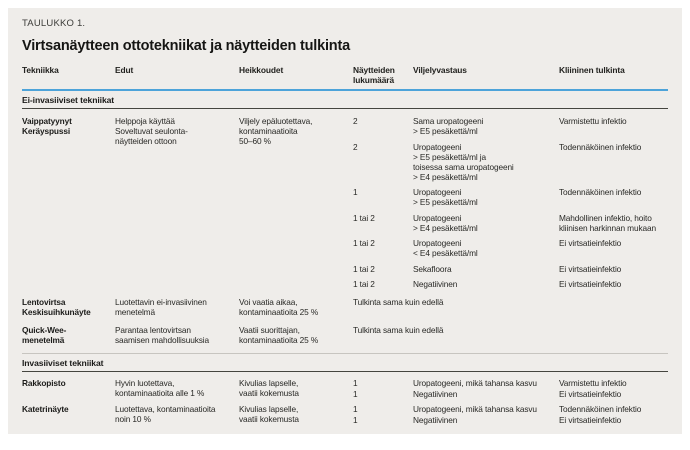  I want to click on column-header-heikkoudet: Heikkoudet, so click(261, 70).